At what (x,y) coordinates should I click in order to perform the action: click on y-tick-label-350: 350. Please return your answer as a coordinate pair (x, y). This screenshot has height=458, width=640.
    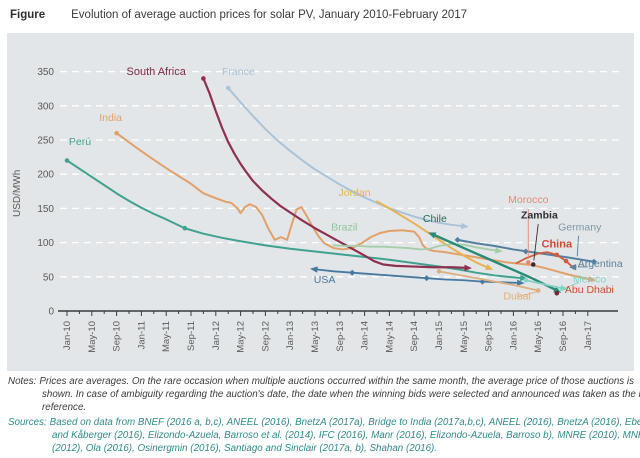
    Looking at the image, I should click on (45, 72).